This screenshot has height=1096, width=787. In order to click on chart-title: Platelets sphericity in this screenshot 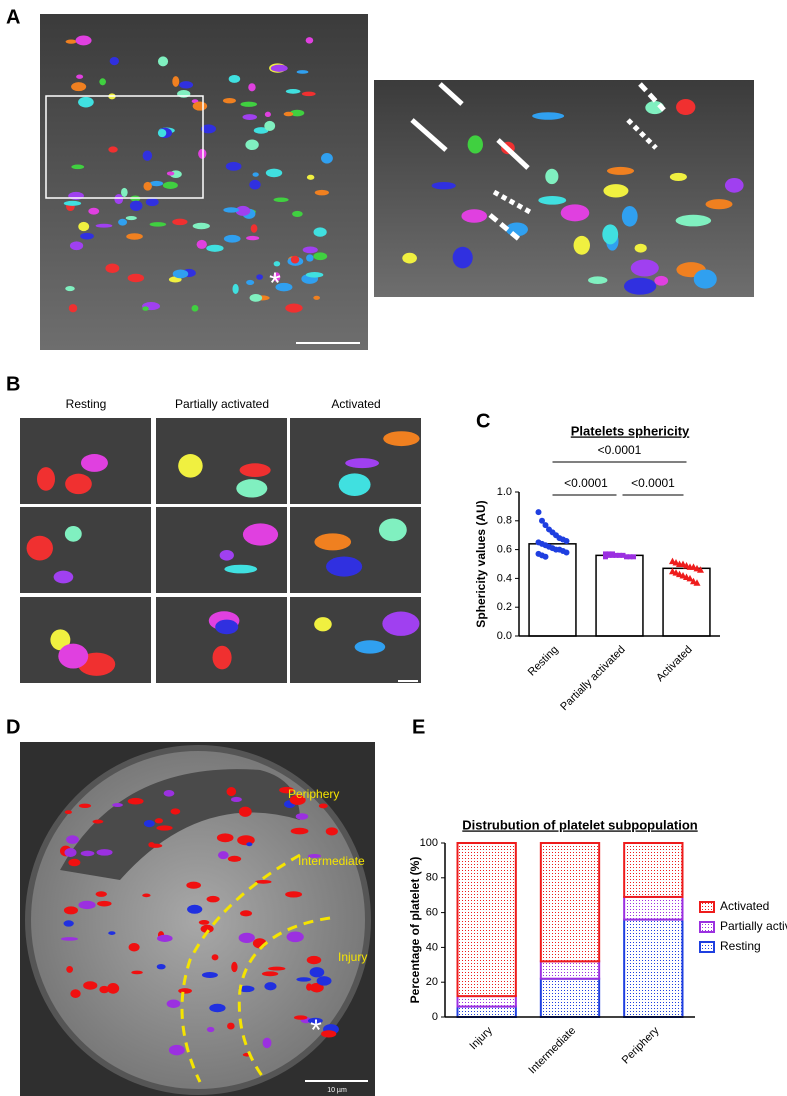, I will do `click(630, 430)`.